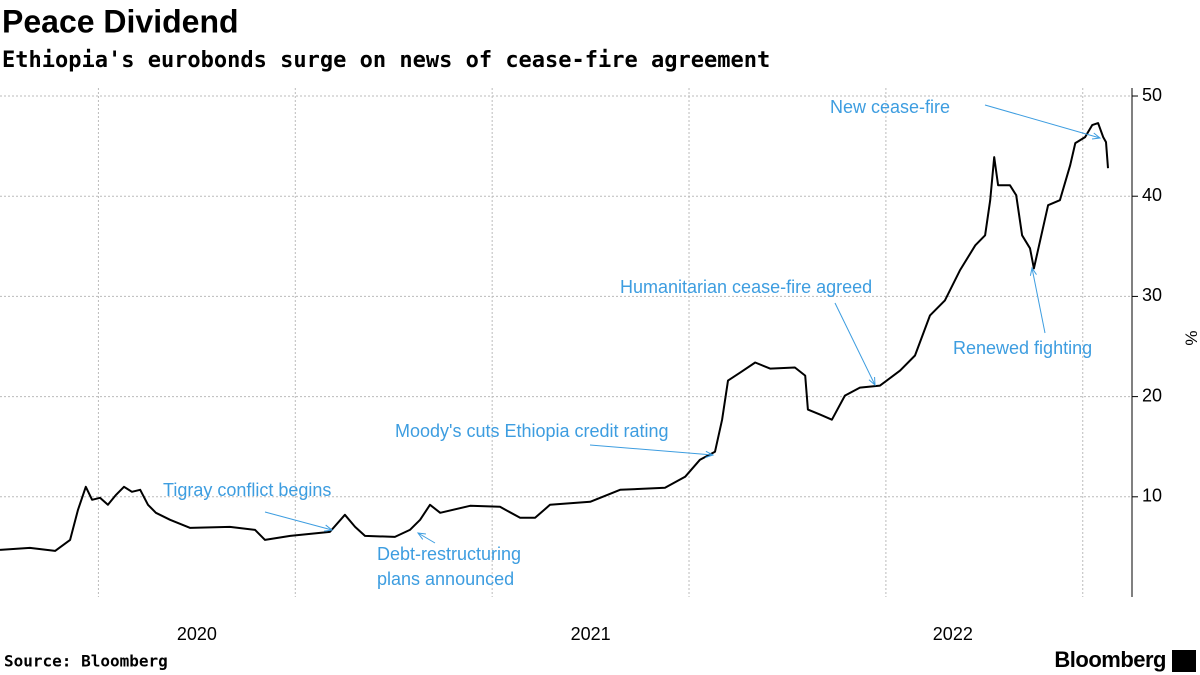  I want to click on source: Source: Bloomberg, so click(86, 661).